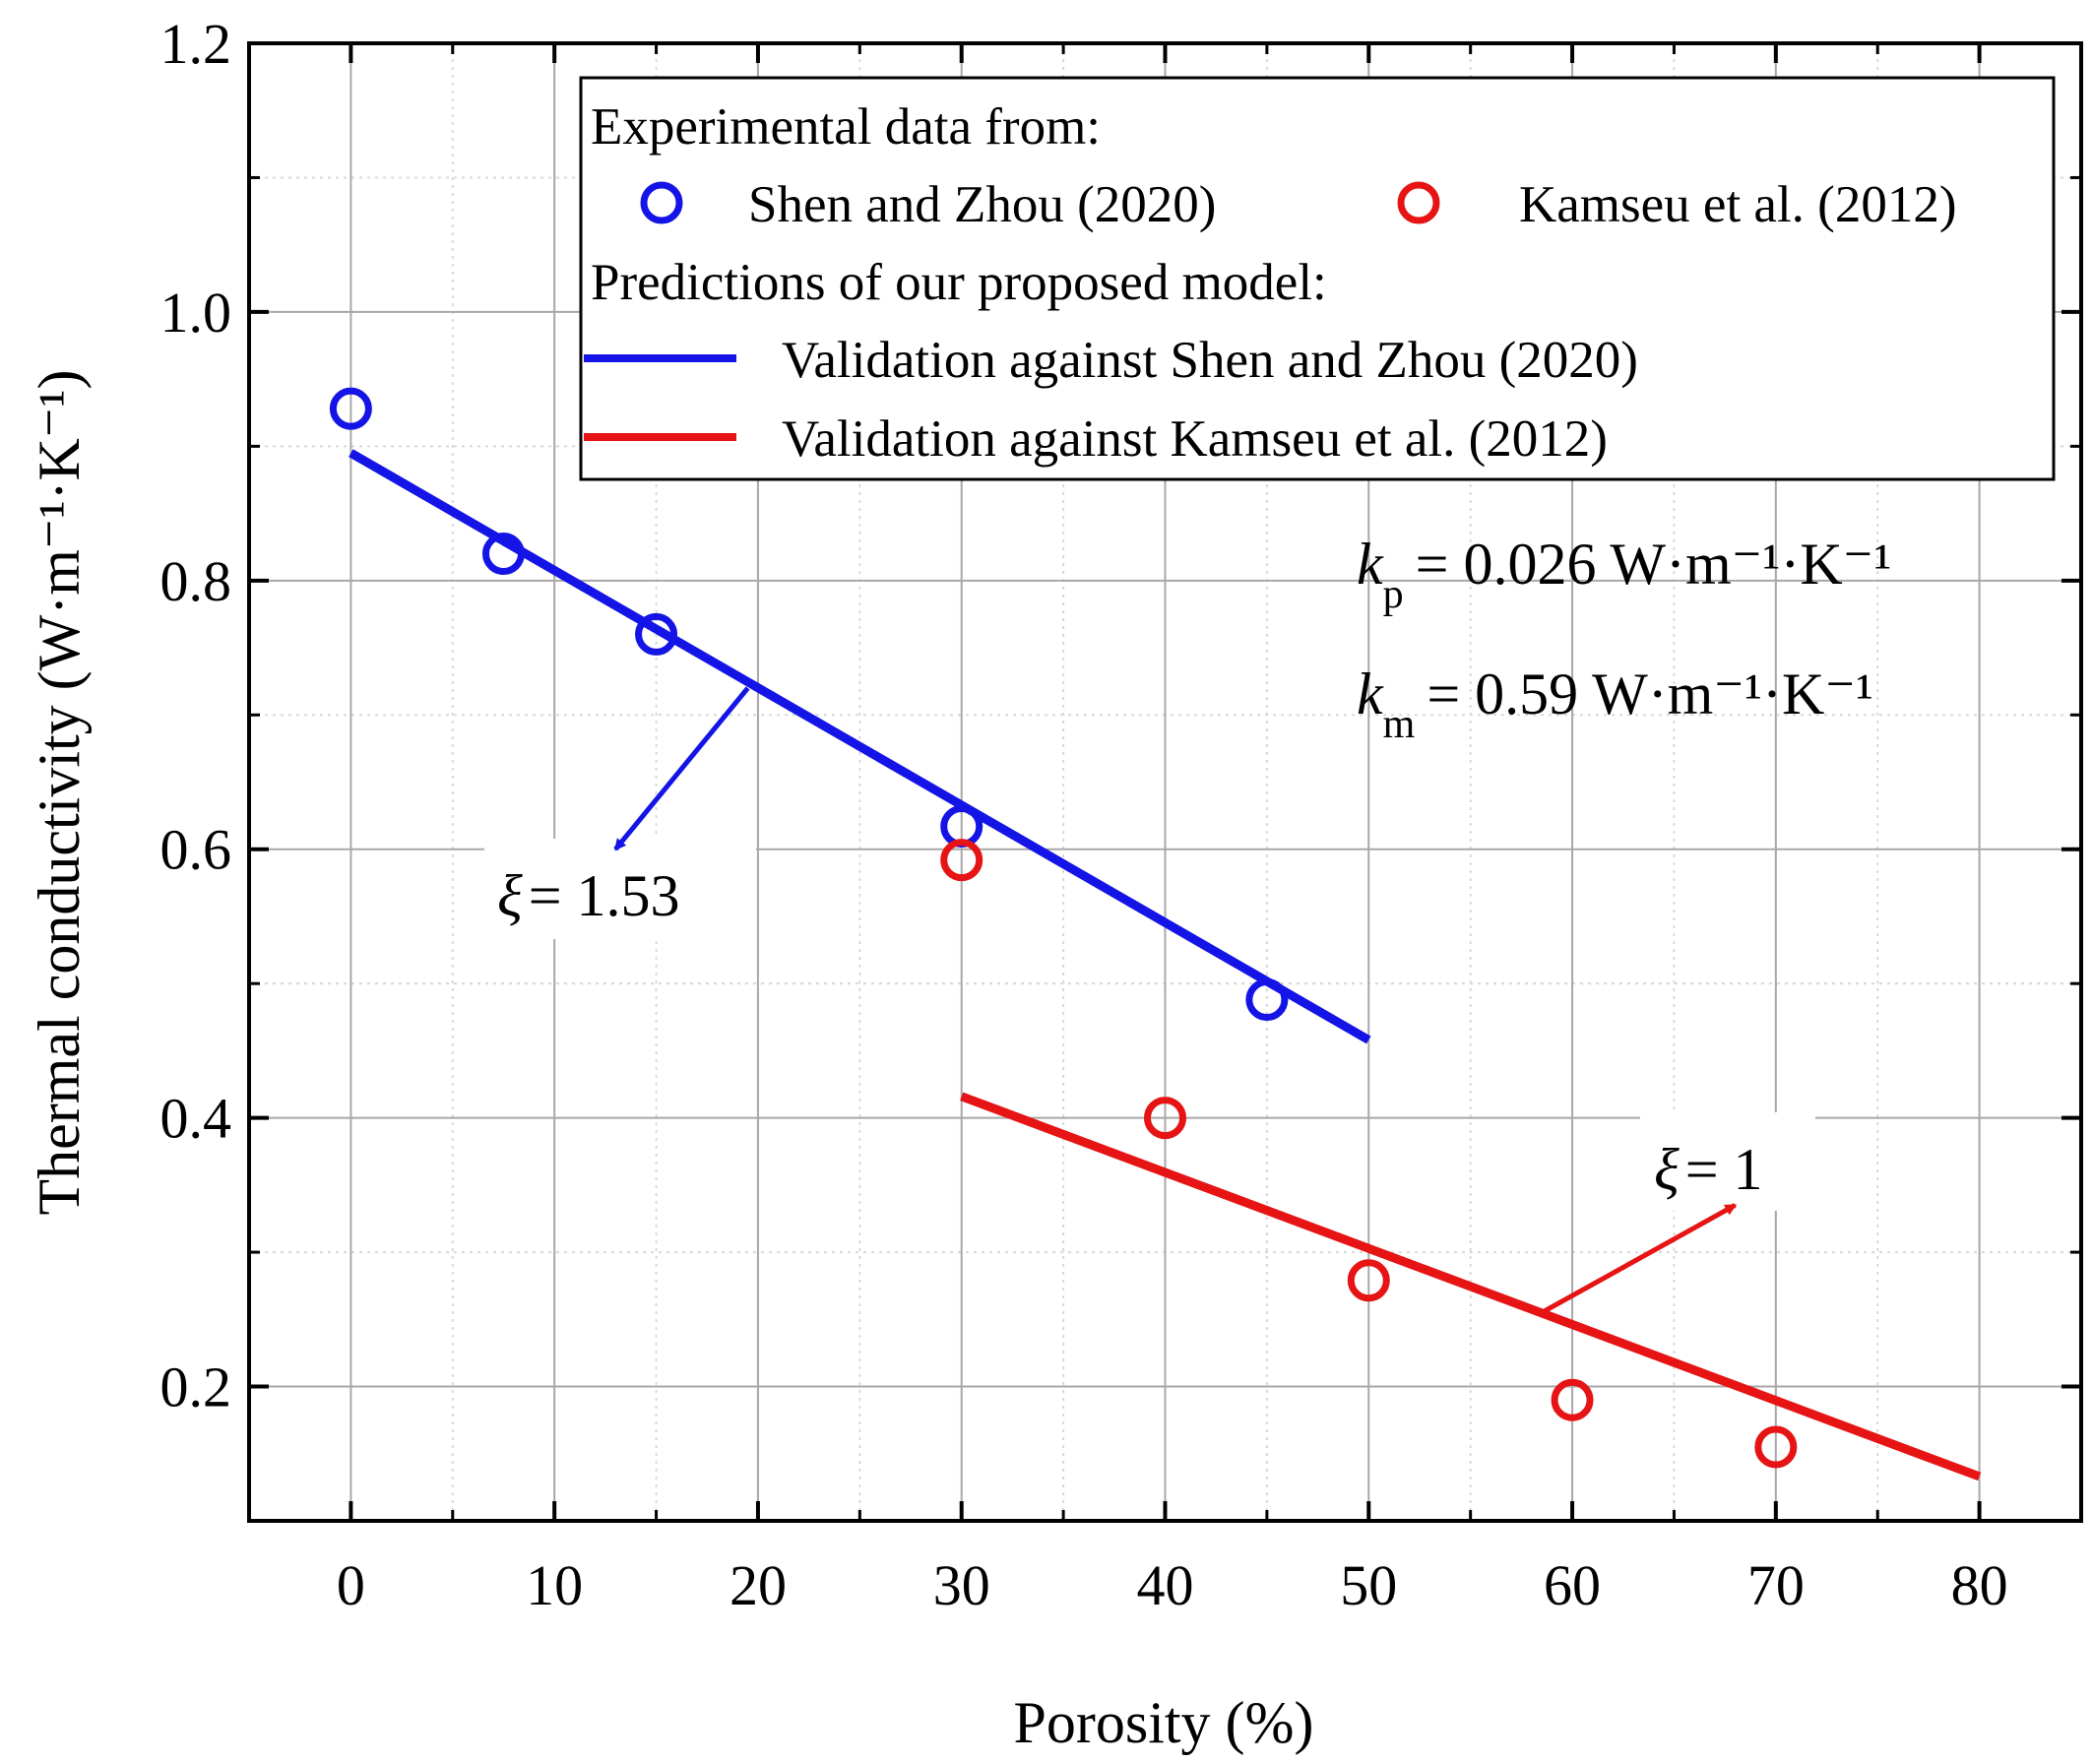 Image resolution: width=2093 pixels, height=1764 pixels. I want to click on xi-red-label-bg, so click(1727, 1161).